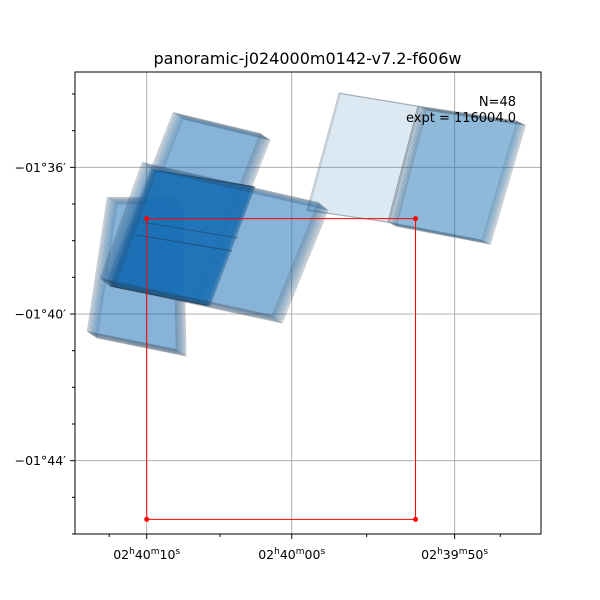 The image size is (600, 600). Describe the element at coordinates (41, 167) in the screenshot. I see `y-tick-label-0: −01°36′` at that location.